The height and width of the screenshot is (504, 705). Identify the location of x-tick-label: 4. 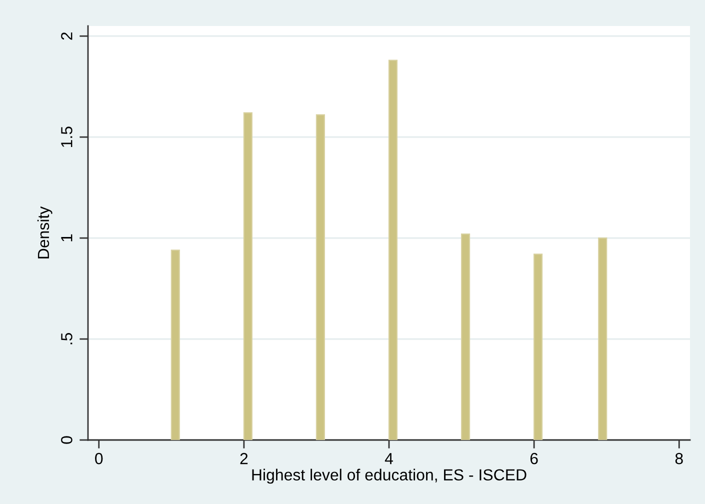
(388, 458).